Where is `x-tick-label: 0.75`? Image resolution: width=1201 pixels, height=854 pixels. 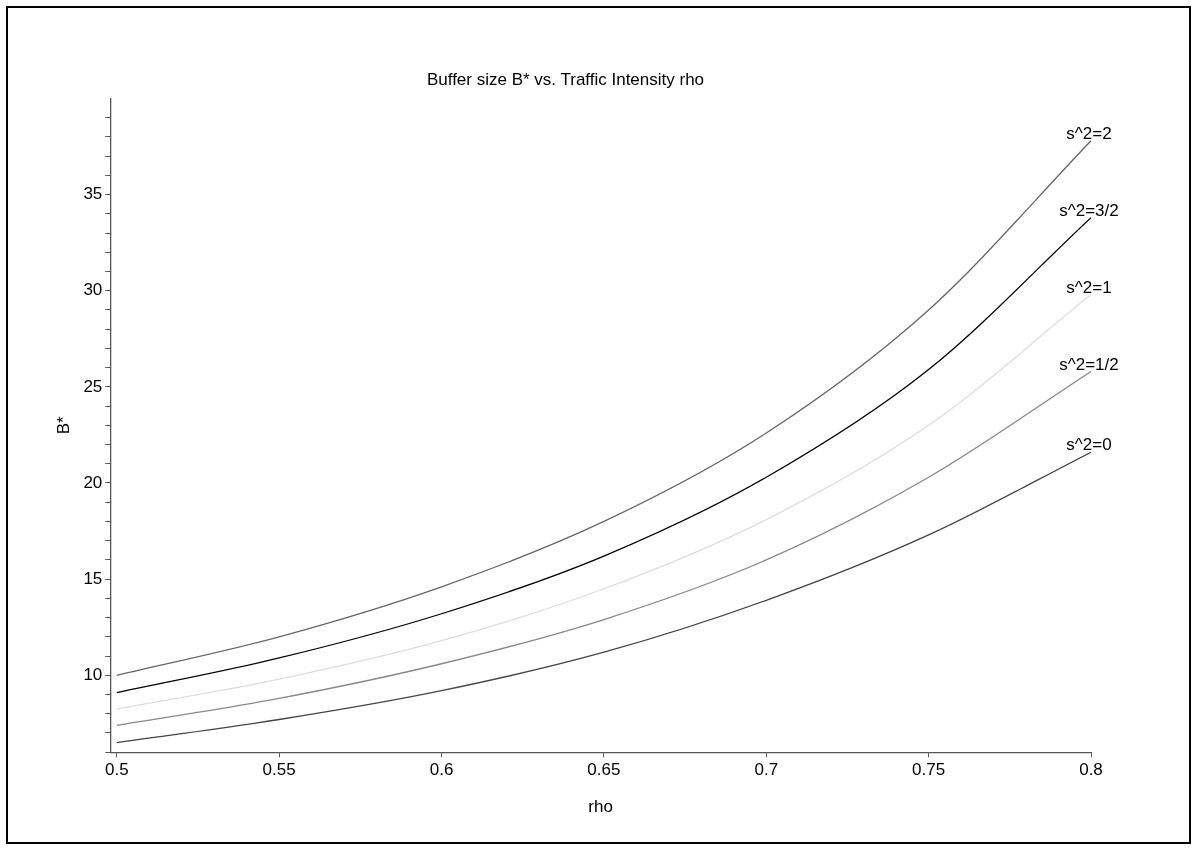
x-tick-label: 0.75 is located at coordinates (929, 770).